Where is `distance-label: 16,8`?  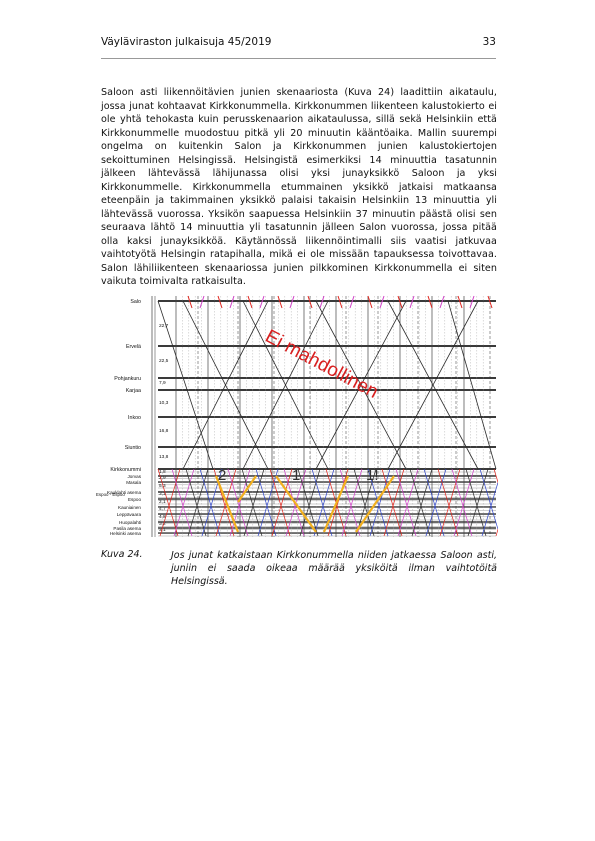
distance-label: 16,8 is located at coordinates (164, 431).